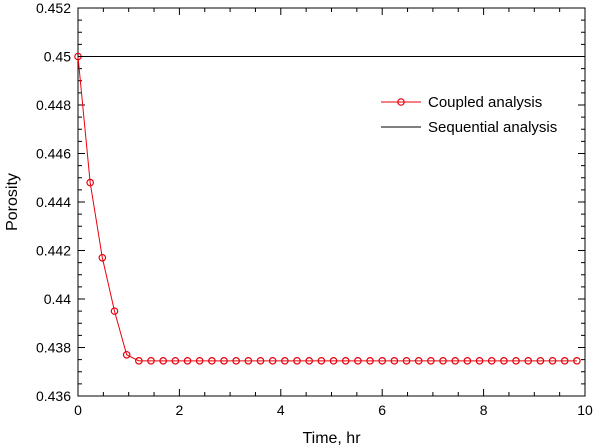 The width and height of the screenshot is (600, 446). Describe the element at coordinates (53, 348) in the screenshot. I see `y-tick-label: 0.438` at that location.